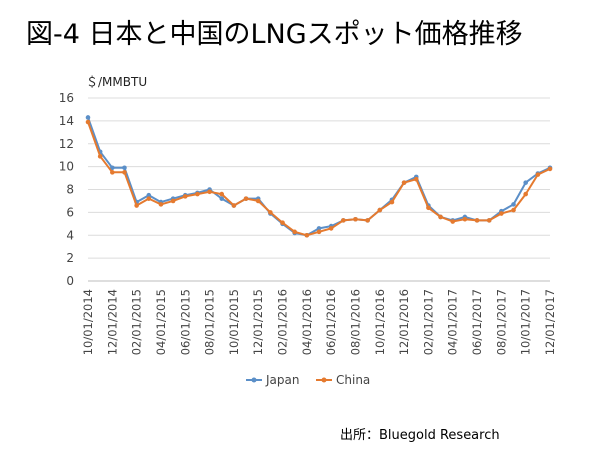 The height and width of the screenshot is (450, 600). Describe the element at coordinates (274, 34) in the screenshot. I see `chart-title: 図-4 日本と中国のLNGスポット価格推移` at that location.